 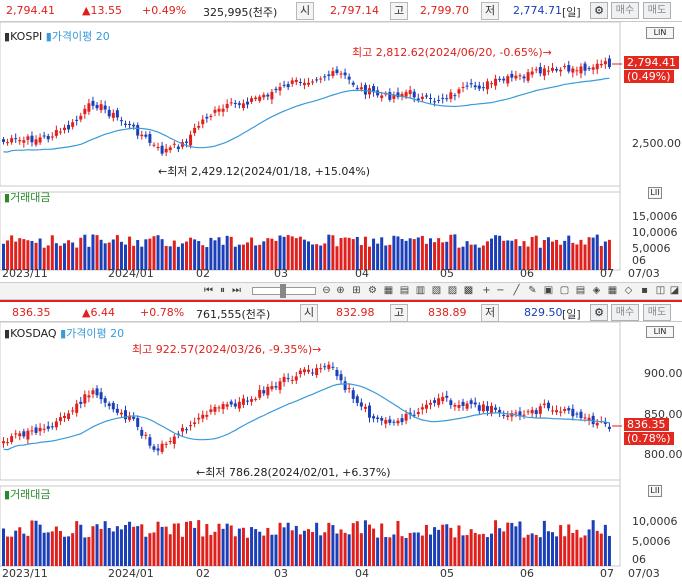 I want to click on tool-icon-7: ▣, so click(x=548, y=290).